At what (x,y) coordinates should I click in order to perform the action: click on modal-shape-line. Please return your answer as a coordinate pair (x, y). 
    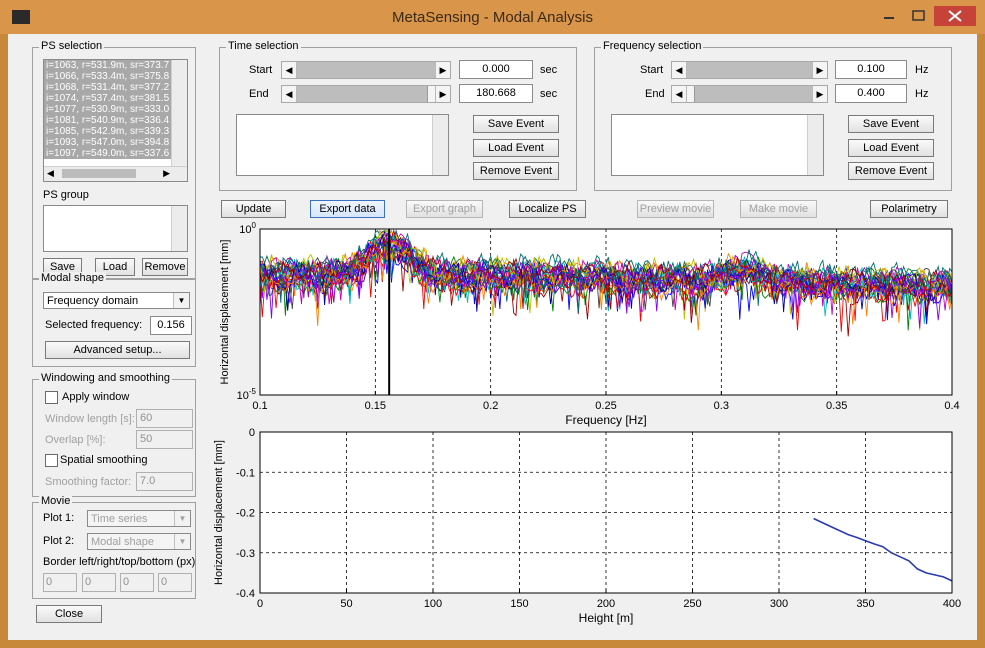
    Looking at the image, I should click on (883, 549).